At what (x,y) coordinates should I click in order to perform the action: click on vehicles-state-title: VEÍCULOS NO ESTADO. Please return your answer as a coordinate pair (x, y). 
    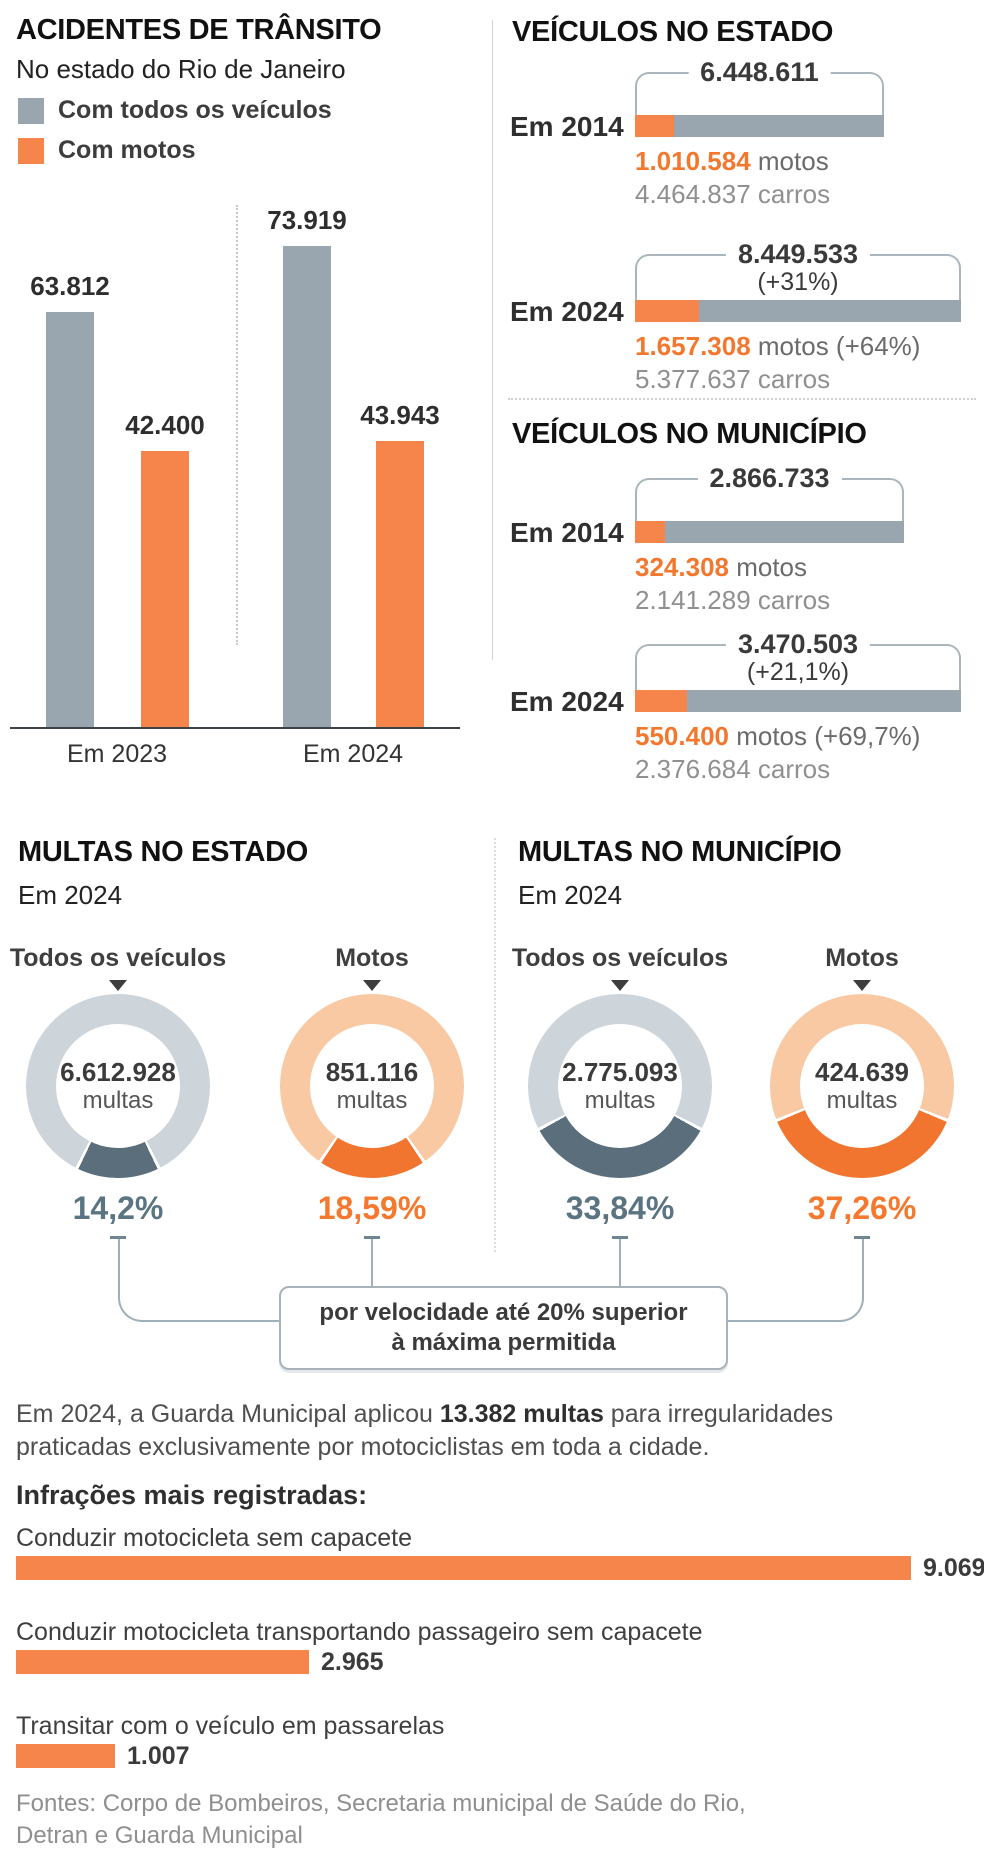
    Looking at the image, I should click on (673, 32).